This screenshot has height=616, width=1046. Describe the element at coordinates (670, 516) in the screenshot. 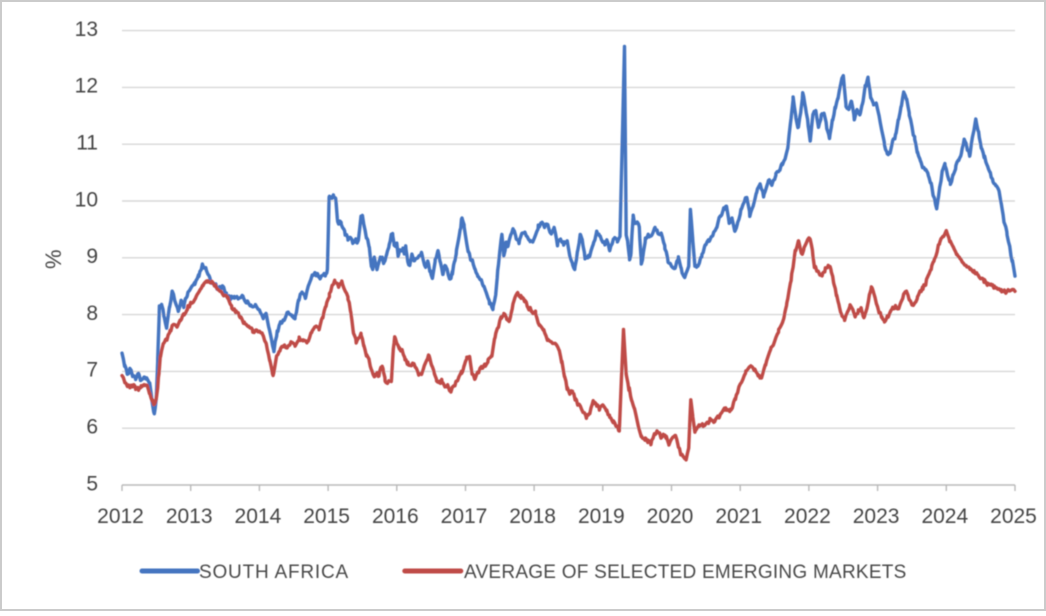

I see `svg-text: 2020` at that location.